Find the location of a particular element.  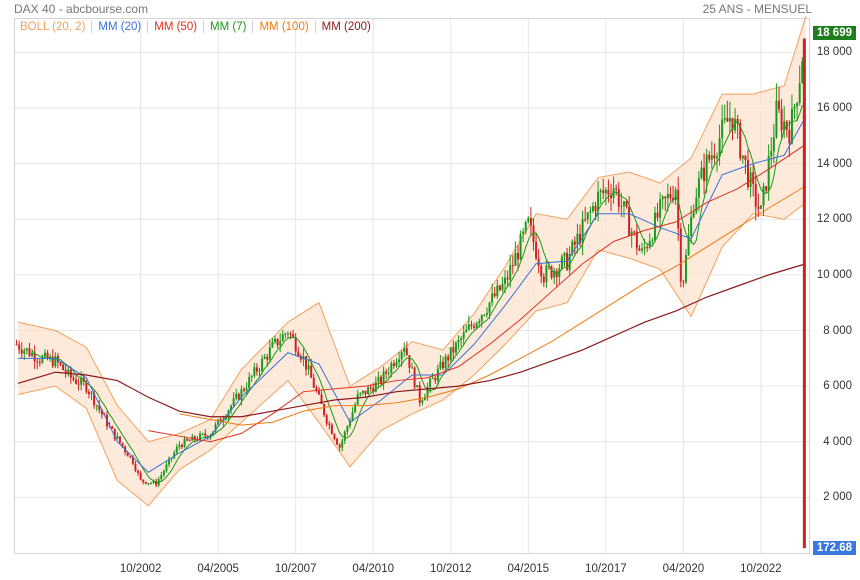

legend-mm100: MM (100) is located at coordinates (287, 27).